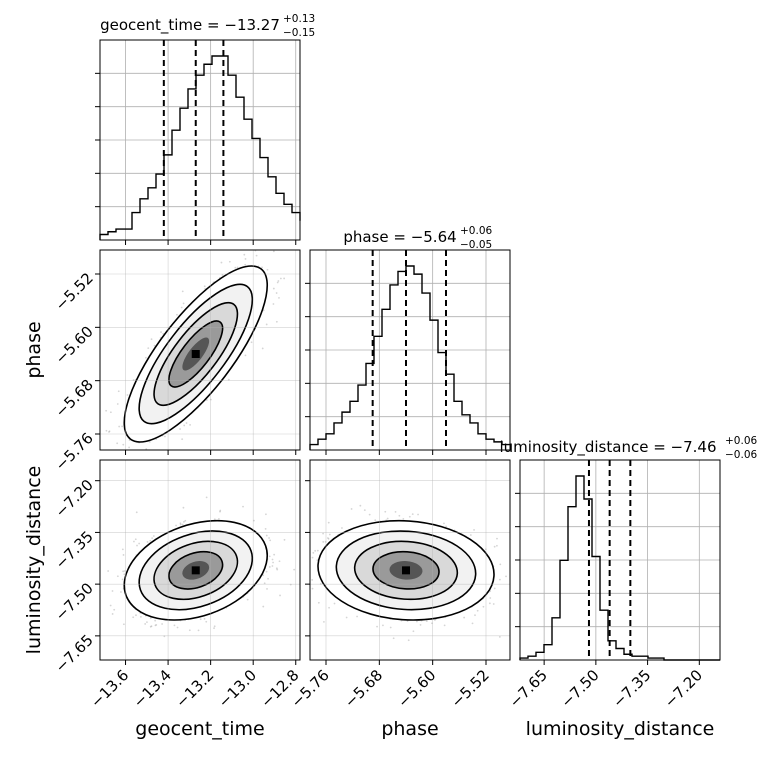  Describe the element at coordinates (237, 688) in the screenshot. I see `x-tick-label-geocent_time: −13.0` at that location.